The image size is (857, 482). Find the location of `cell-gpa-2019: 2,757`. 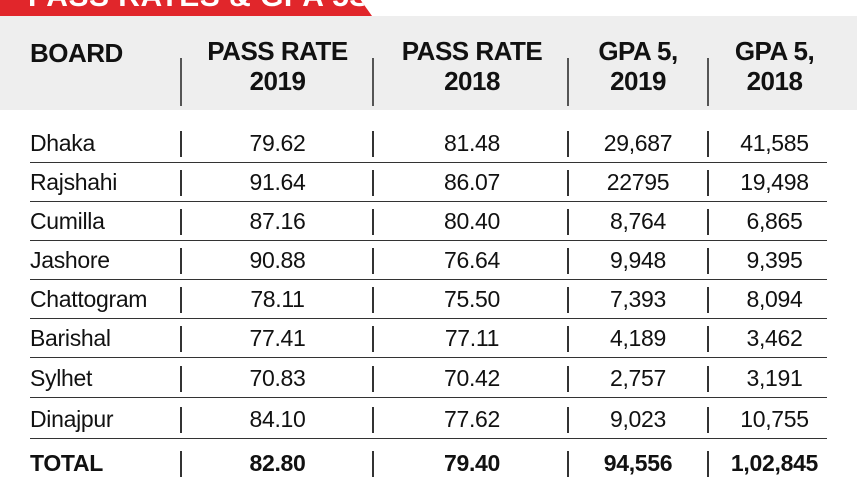

cell-gpa-2019: 2,757 is located at coordinates (638, 378).